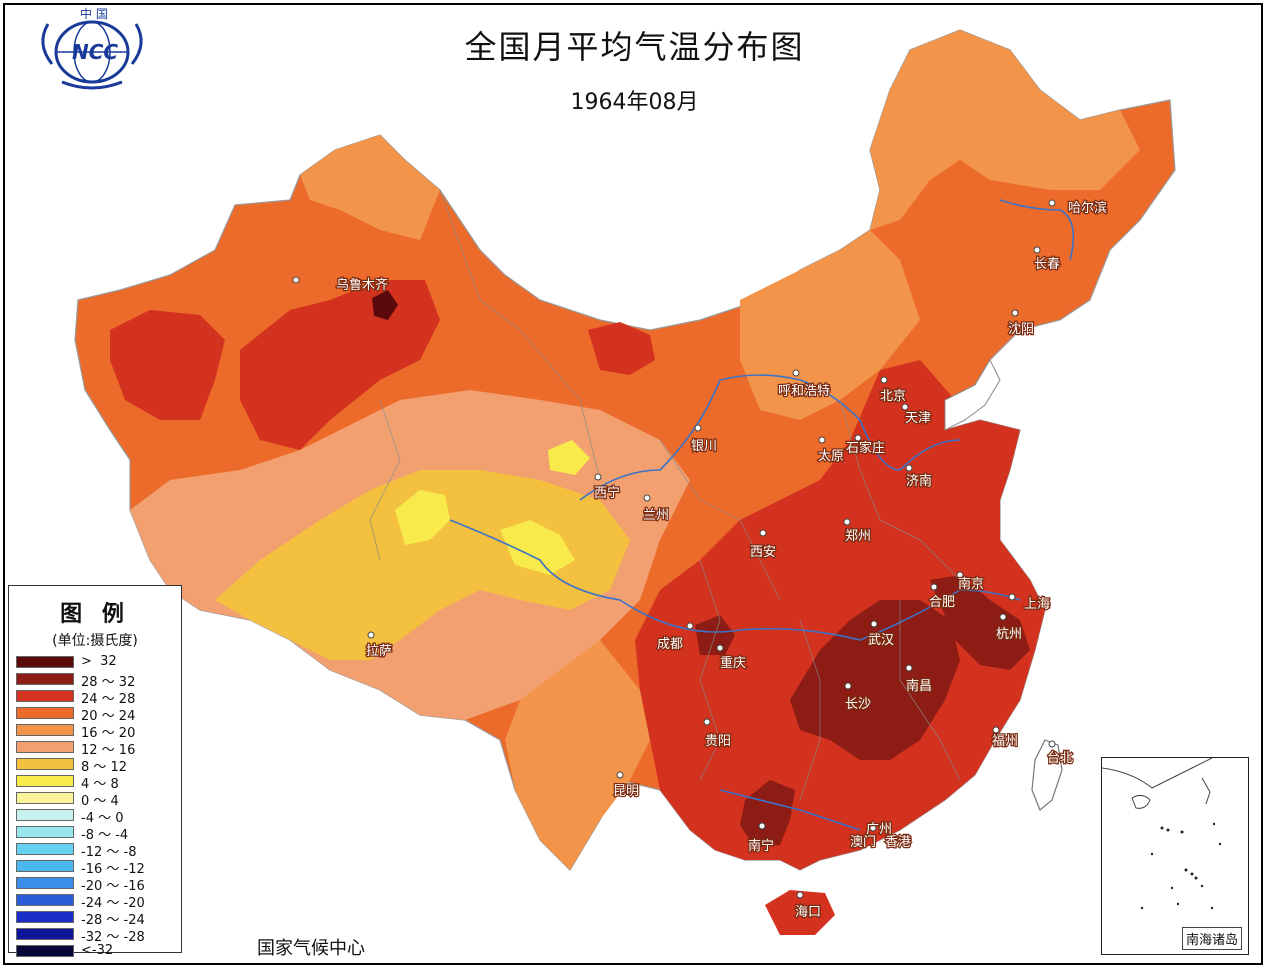 This screenshot has height=971, width=1269. Describe the element at coordinates (761, 846) in the screenshot. I see `city-label: 南宁` at that location.